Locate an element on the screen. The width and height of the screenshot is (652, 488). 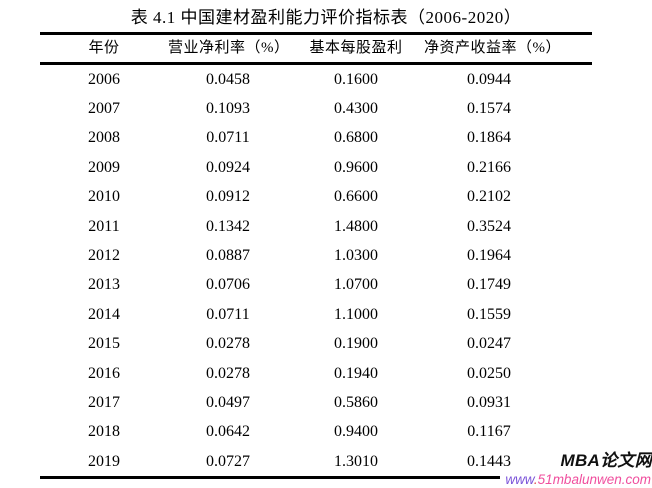
value-cell: 0.9600 is located at coordinates (356, 167).